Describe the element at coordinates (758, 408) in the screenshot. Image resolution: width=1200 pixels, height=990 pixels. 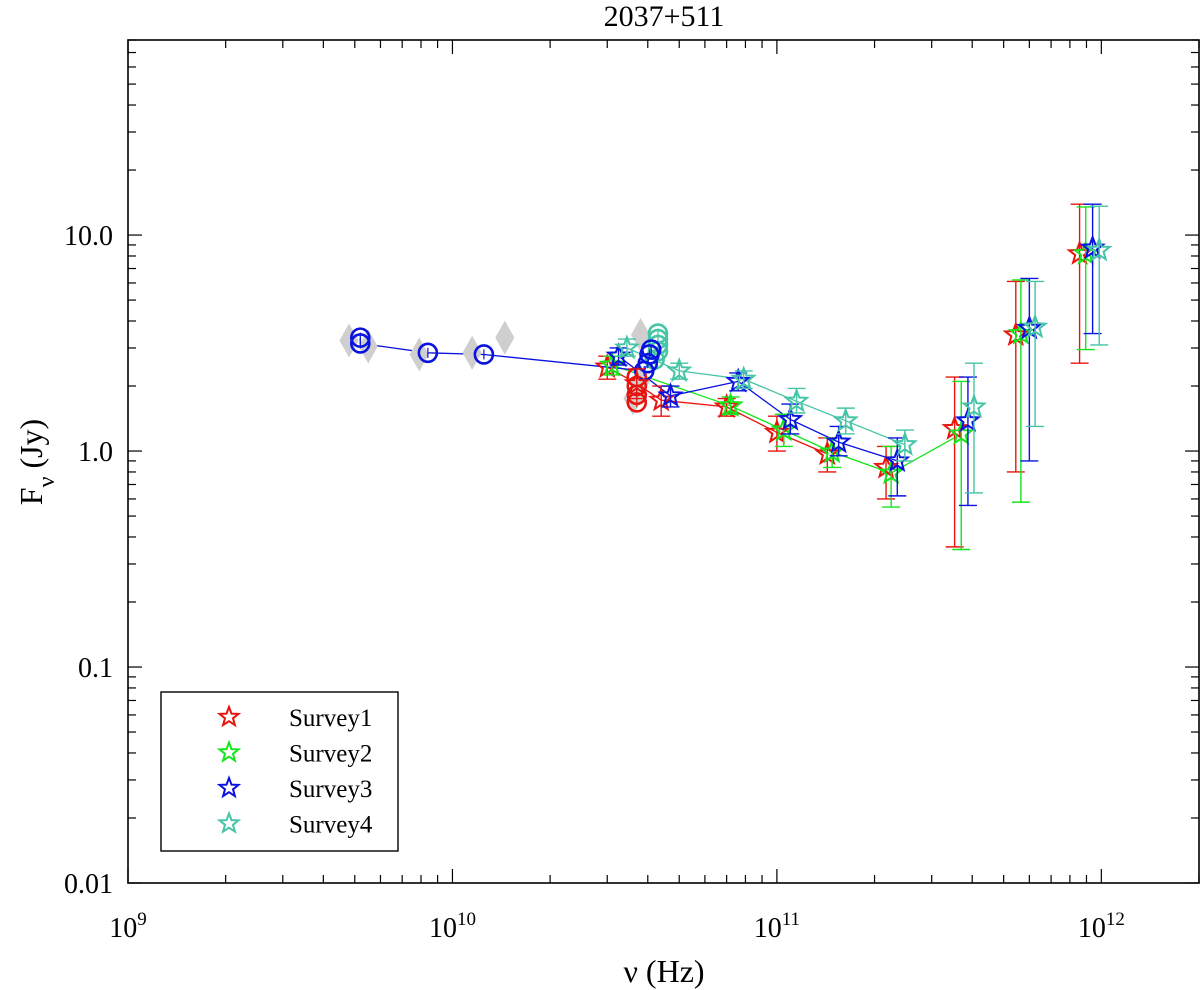
I see `series-line` at that location.